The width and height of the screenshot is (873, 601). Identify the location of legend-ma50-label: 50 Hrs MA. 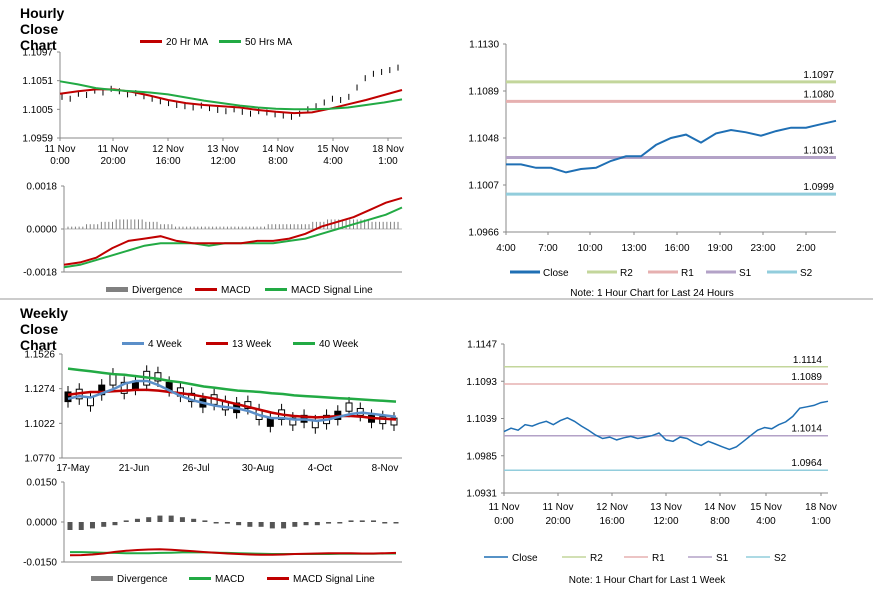
(269, 42).